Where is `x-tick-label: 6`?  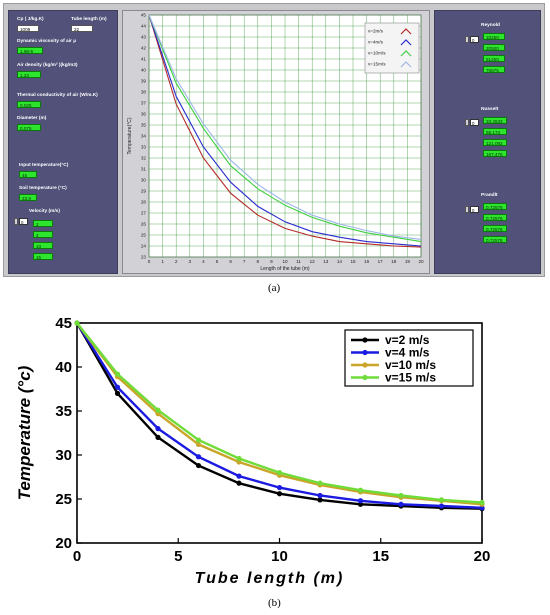 x-tick-label: 6 is located at coordinates (230, 261).